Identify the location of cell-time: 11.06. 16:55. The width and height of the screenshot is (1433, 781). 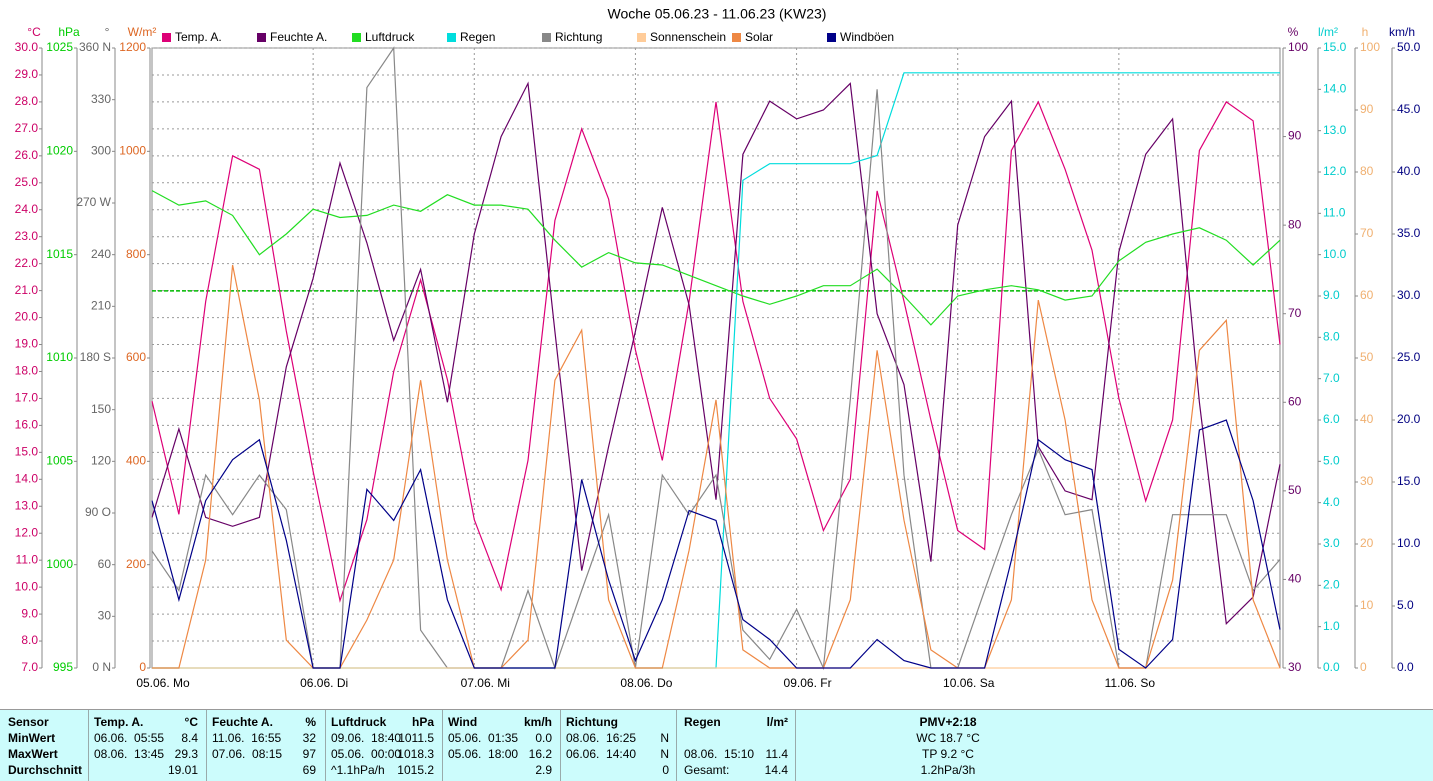
(247, 738).